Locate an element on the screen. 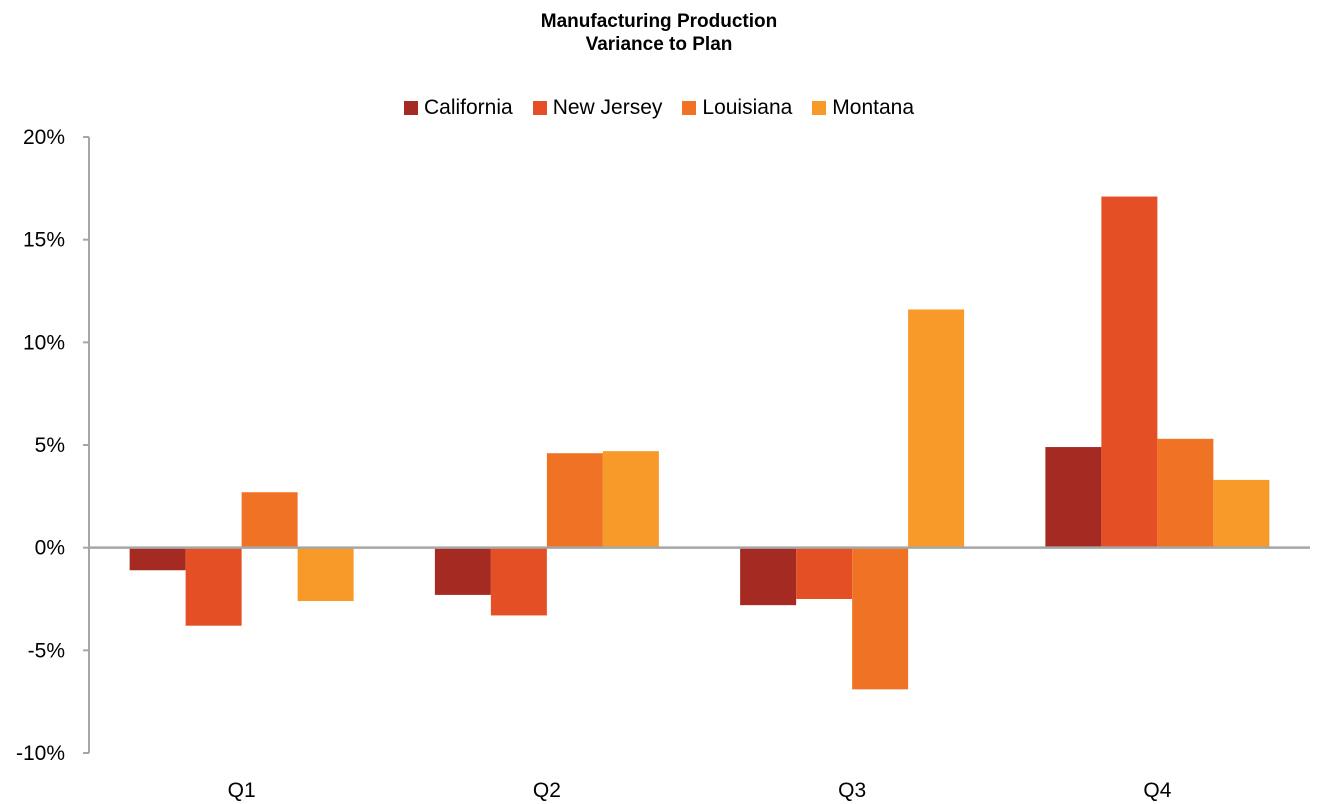 Image resolution: width=1318 pixels, height=804 pixels. bar-q4-california is located at coordinates (1073, 497).